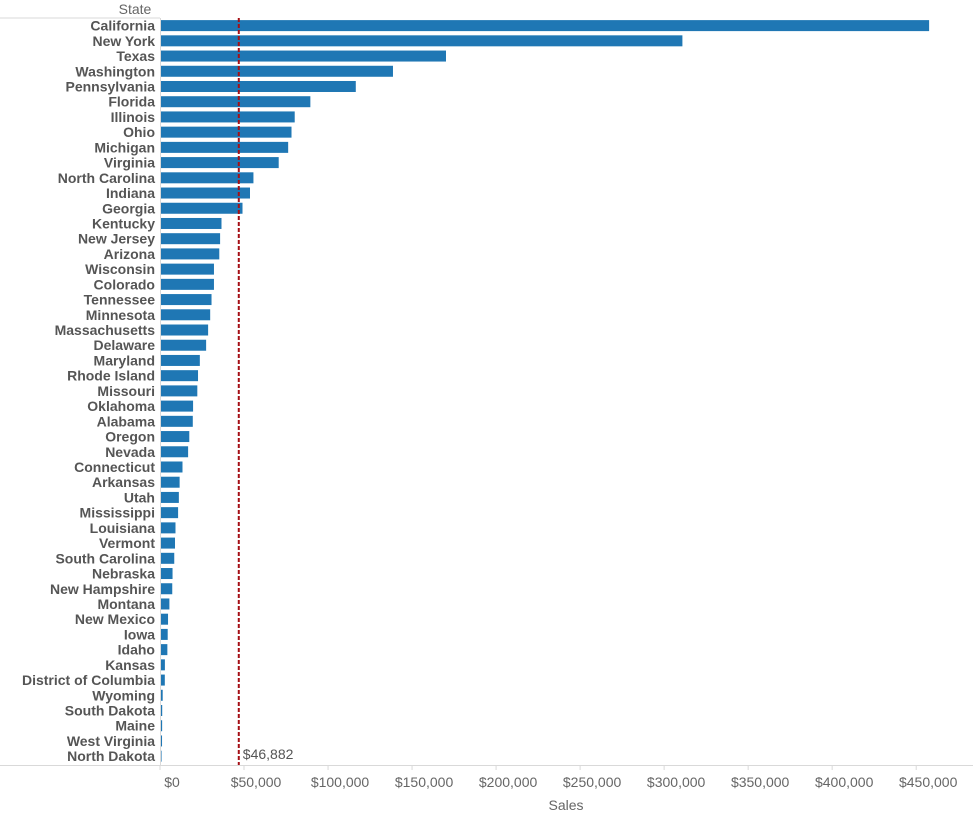 This screenshot has width=973, height=820. What do you see at coordinates (168, 528) in the screenshot?
I see `bar-louisiana` at bounding box center [168, 528].